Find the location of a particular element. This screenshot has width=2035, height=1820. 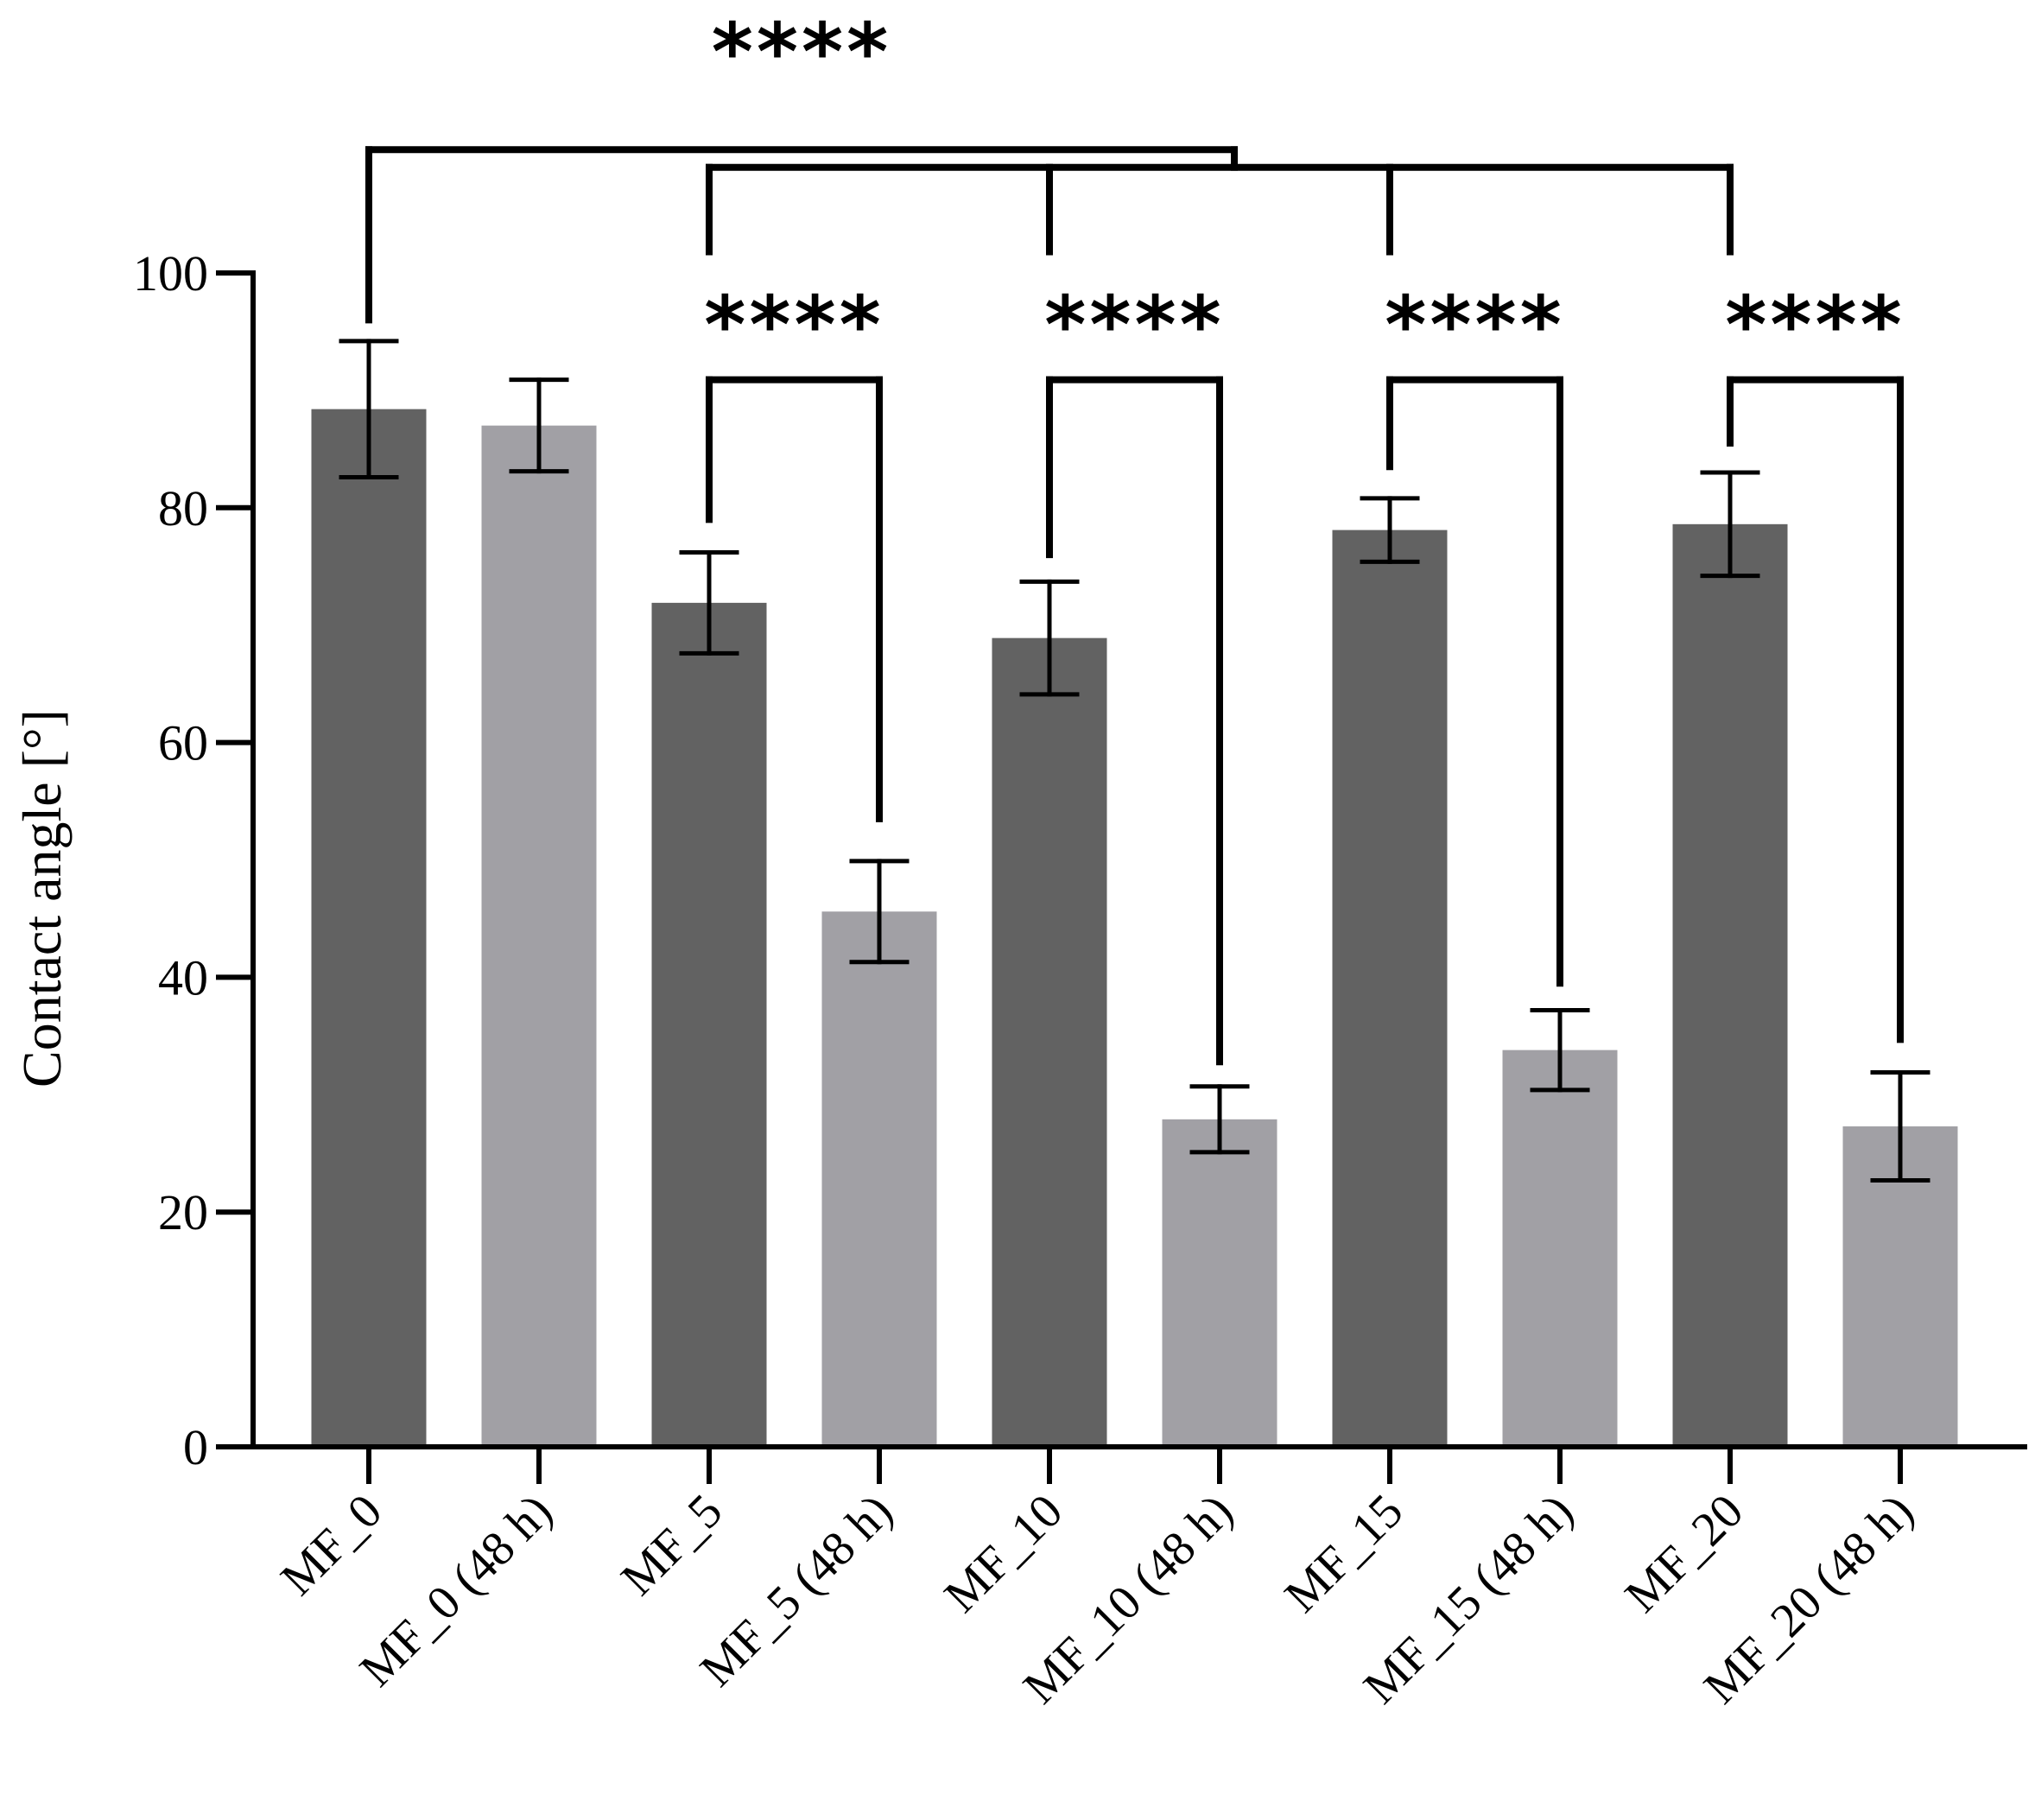

x-category-label: MF_5 is located at coordinates (672, 1545).